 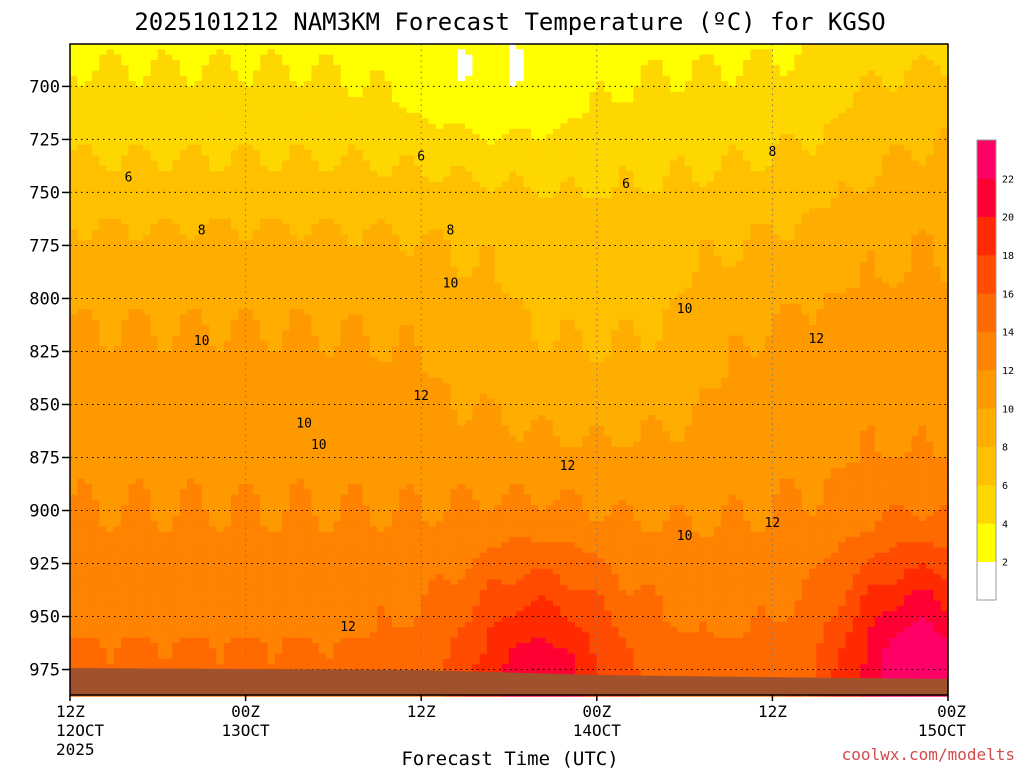 What do you see at coordinates (1008, 371) in the screenshot?
I see `colorbar-label: 12` at bounding box center [1008, 371].